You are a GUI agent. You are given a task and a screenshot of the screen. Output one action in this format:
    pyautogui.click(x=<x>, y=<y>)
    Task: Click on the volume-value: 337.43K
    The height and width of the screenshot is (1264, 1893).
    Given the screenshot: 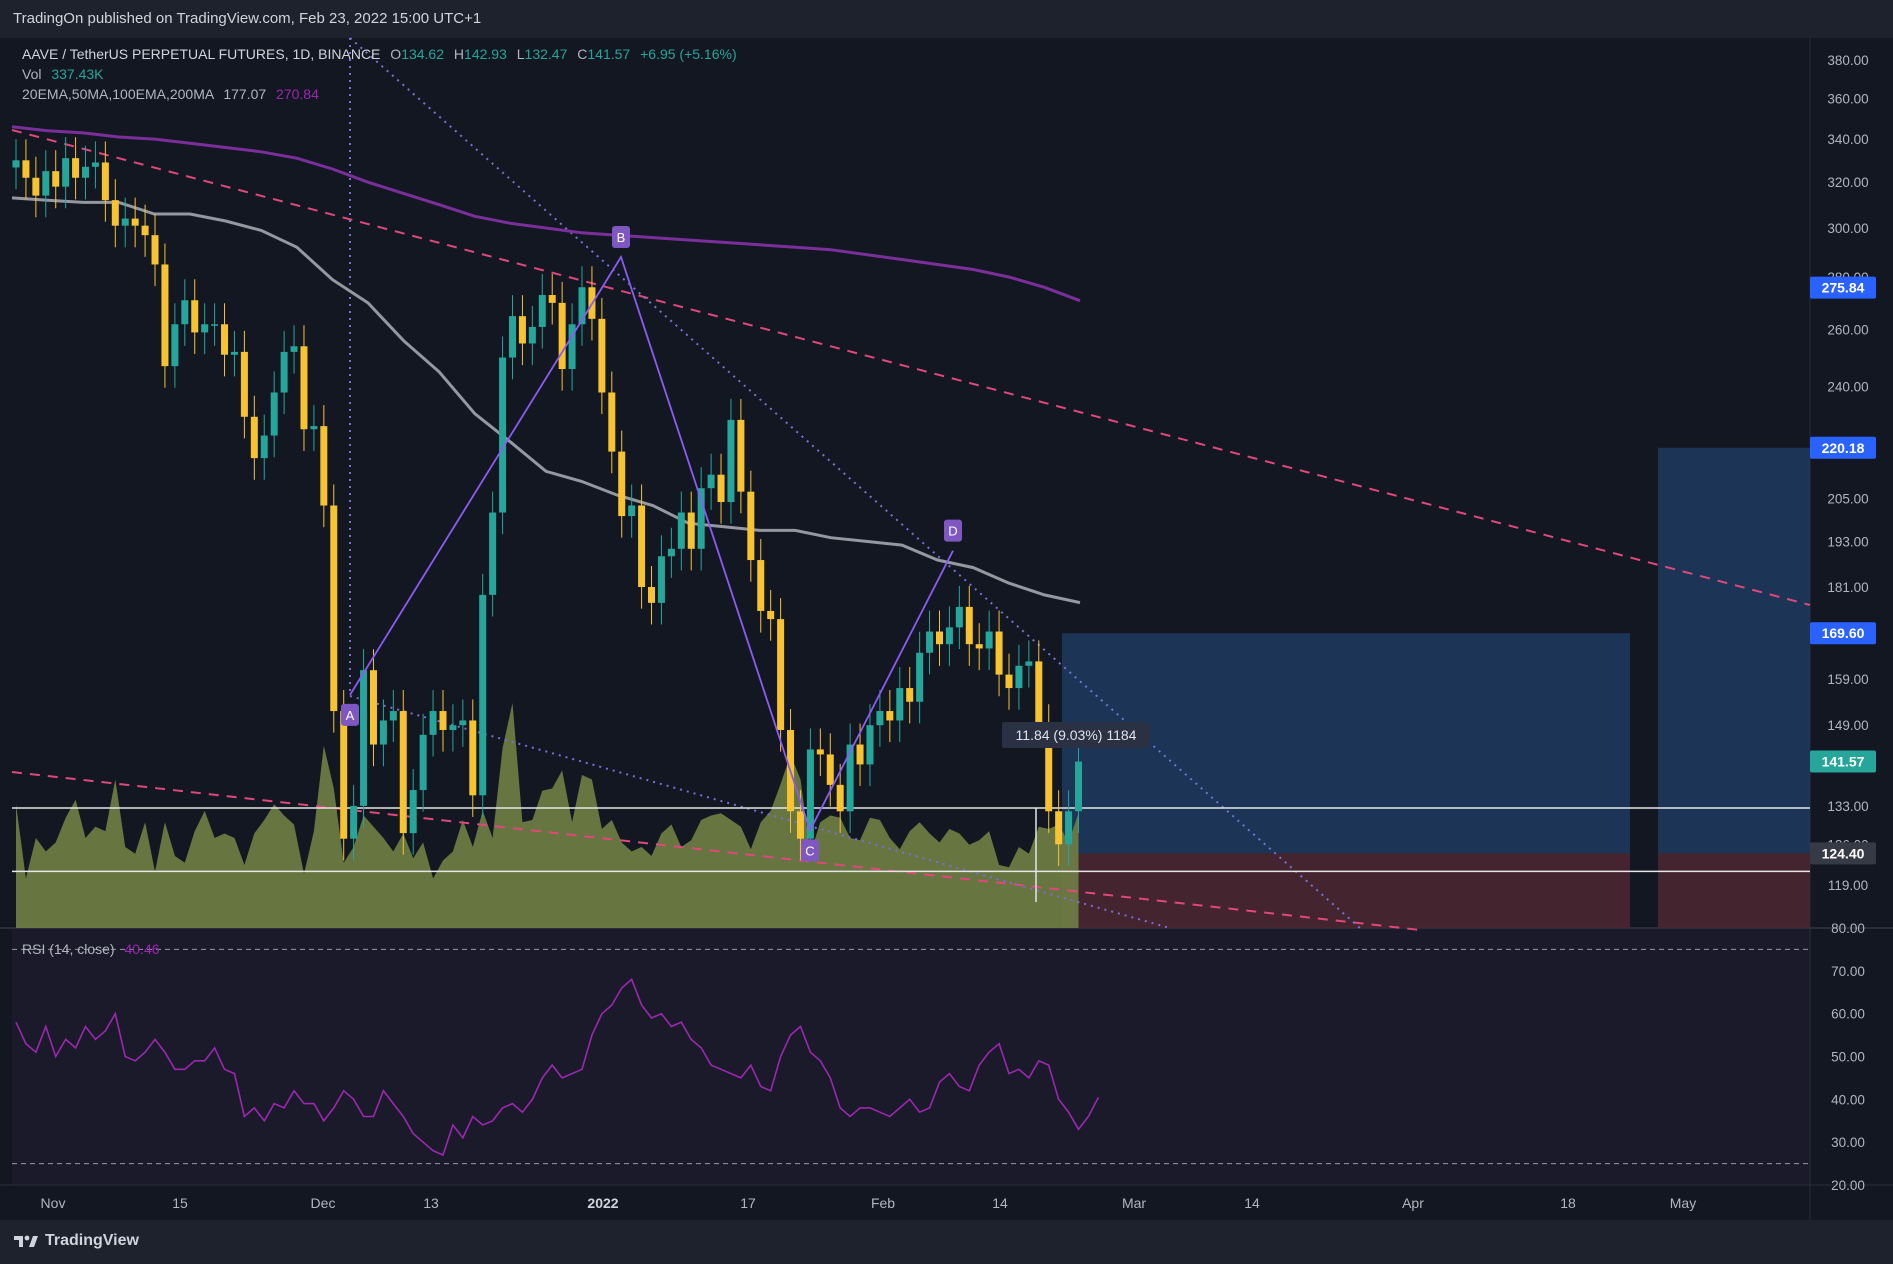 What is the action you would take?
    pyautogui.click(x=77, y=74)
    